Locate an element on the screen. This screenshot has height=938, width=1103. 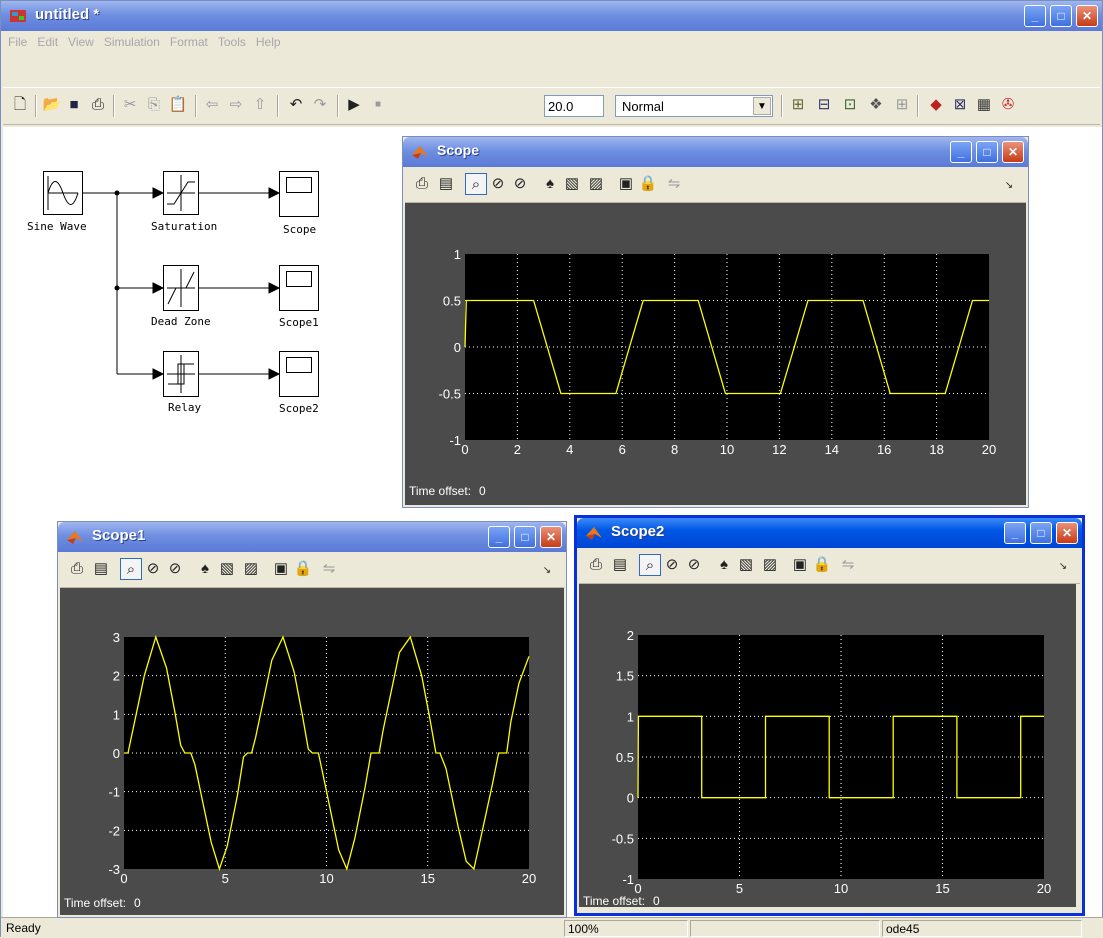
cut-icon: ✂ is located at coordinates (130, 104).